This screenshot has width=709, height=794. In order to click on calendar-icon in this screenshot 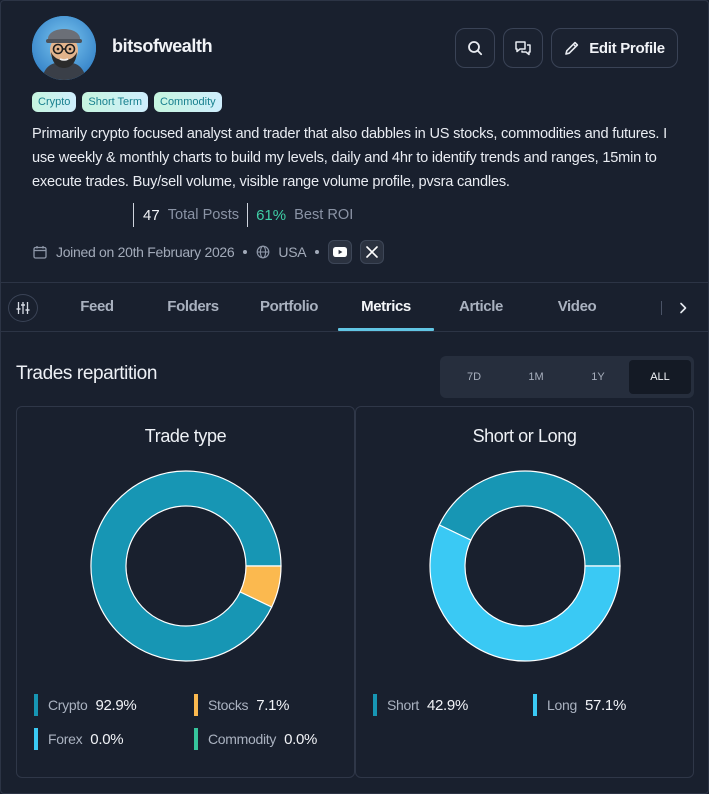, I will do `click(40, 252)`.